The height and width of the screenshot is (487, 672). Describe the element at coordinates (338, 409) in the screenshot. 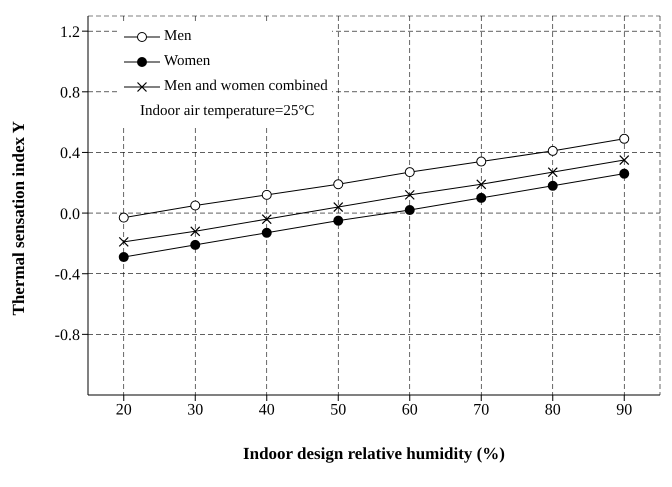

I see `x-tick-label: 50` at that location.